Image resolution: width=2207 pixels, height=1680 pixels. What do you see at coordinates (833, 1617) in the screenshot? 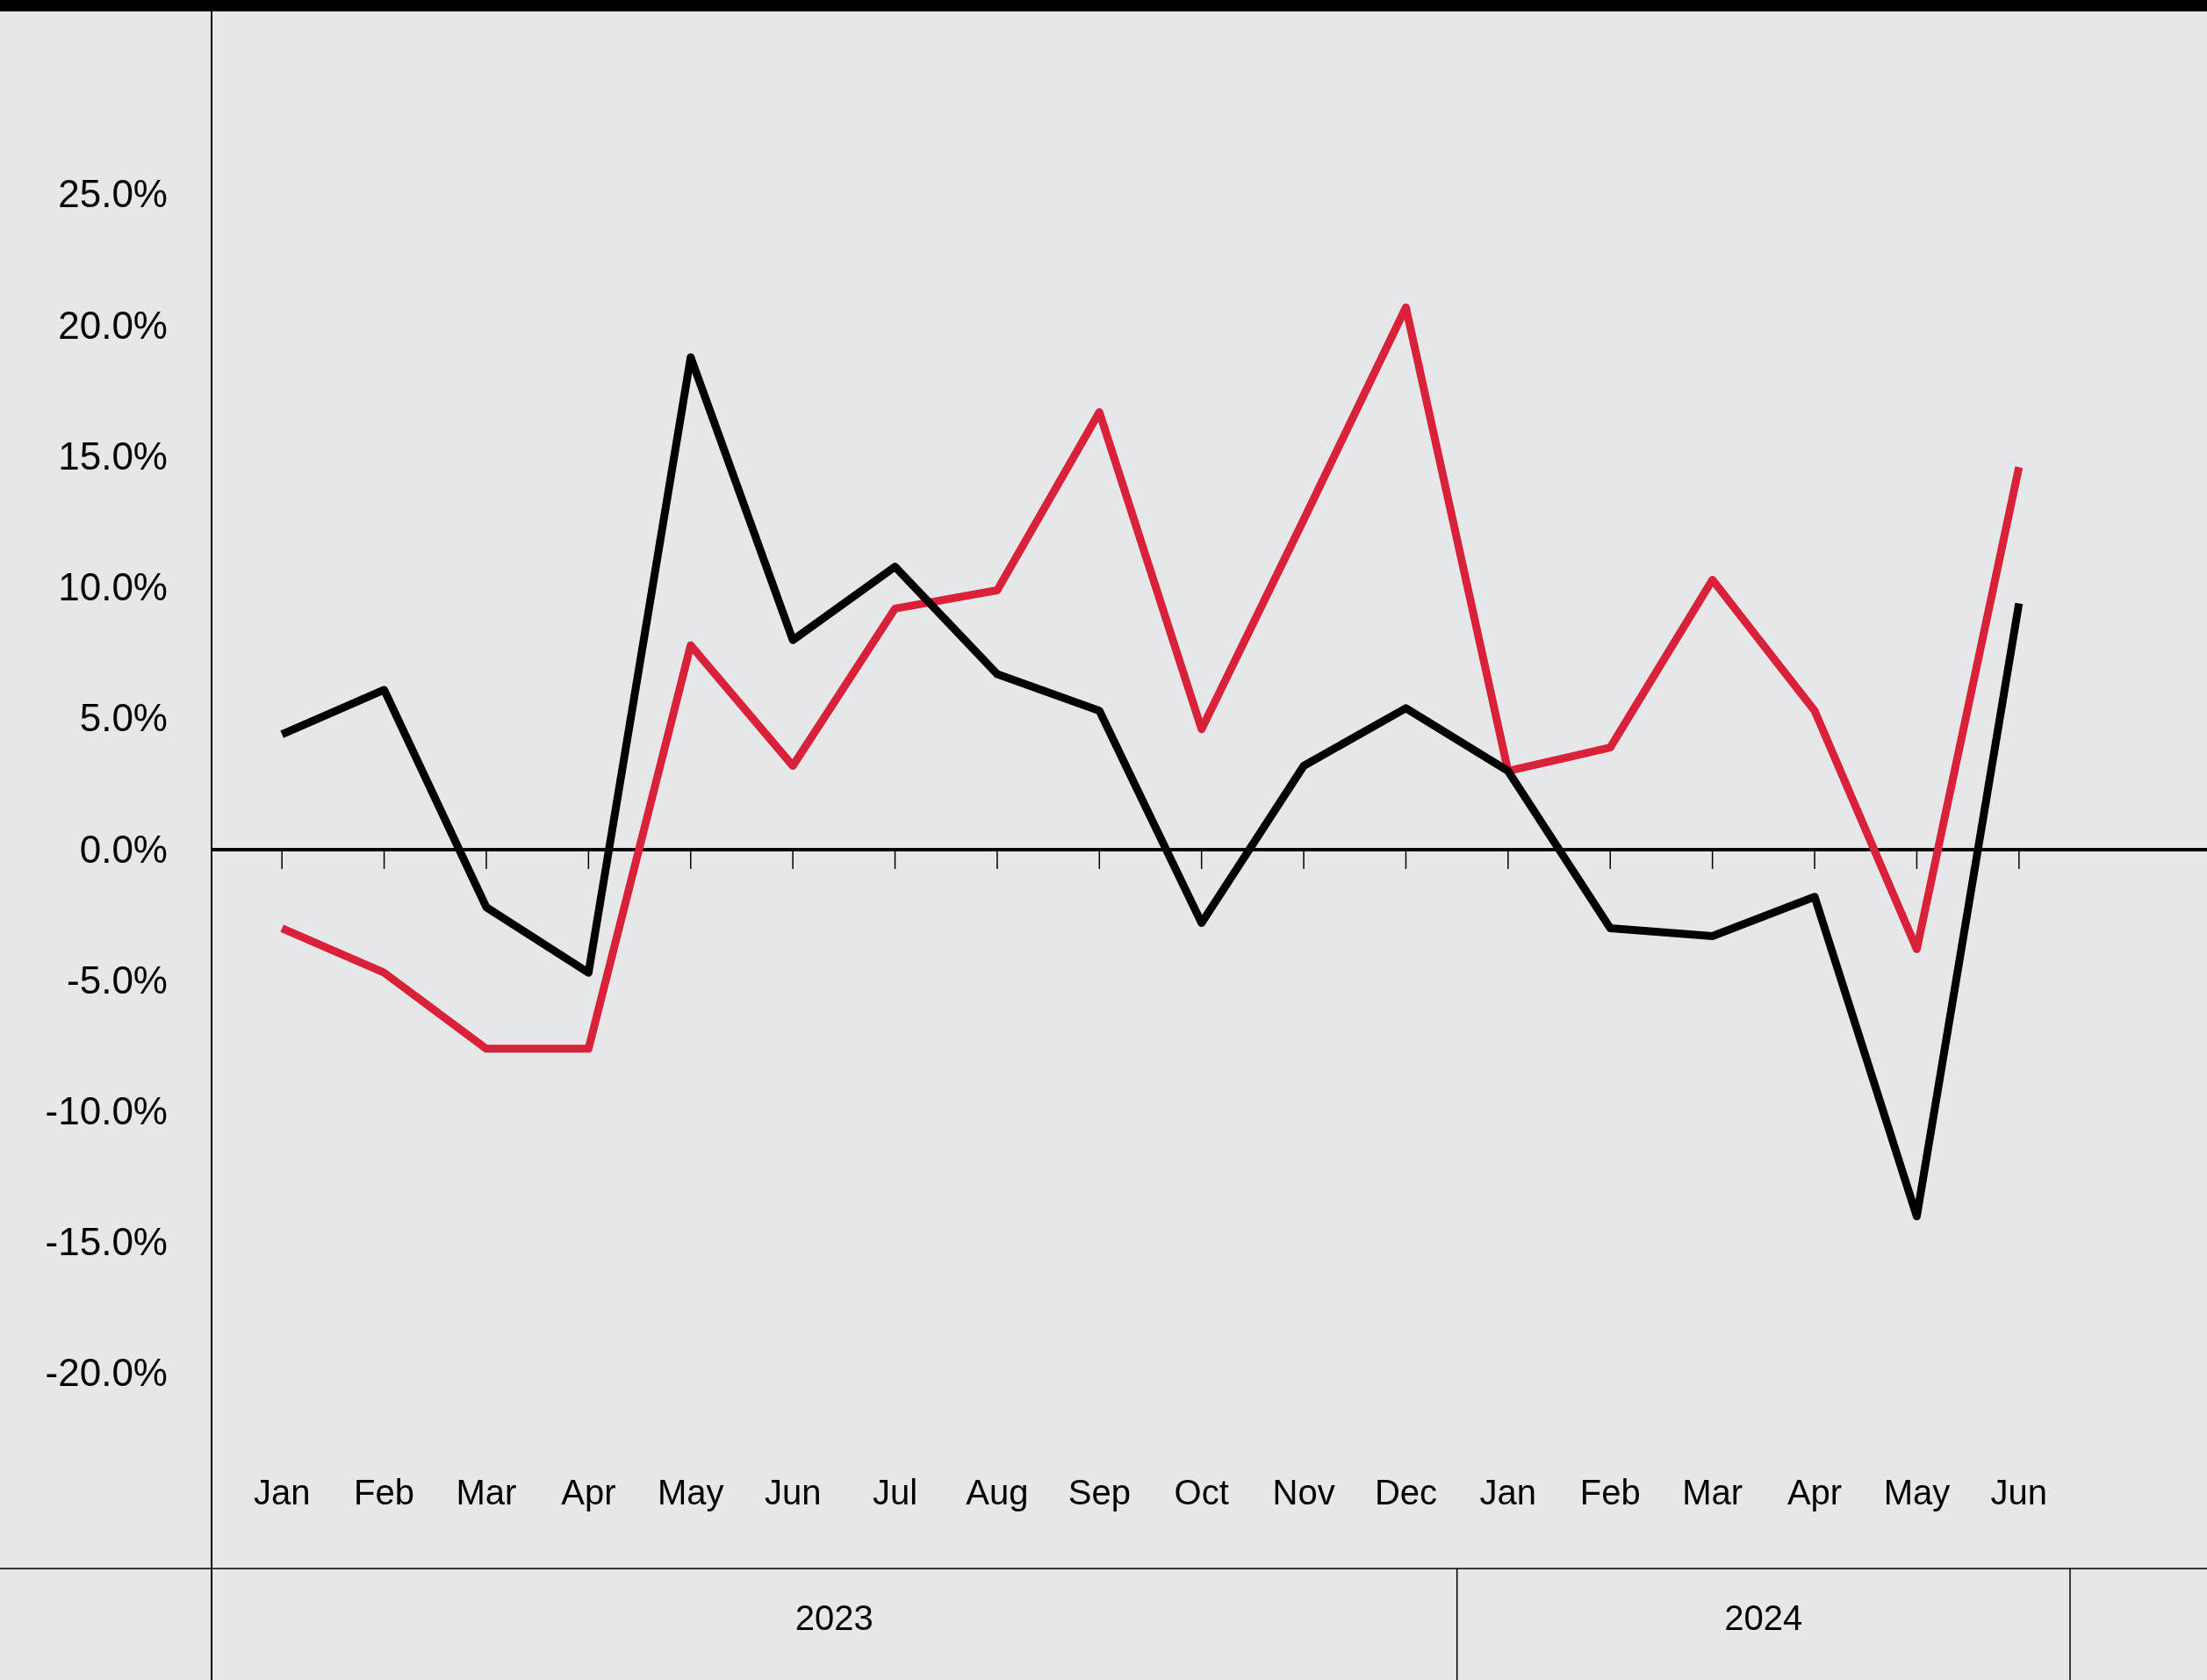
I see `annotation: 2023` at bounding box center [833, 1617].